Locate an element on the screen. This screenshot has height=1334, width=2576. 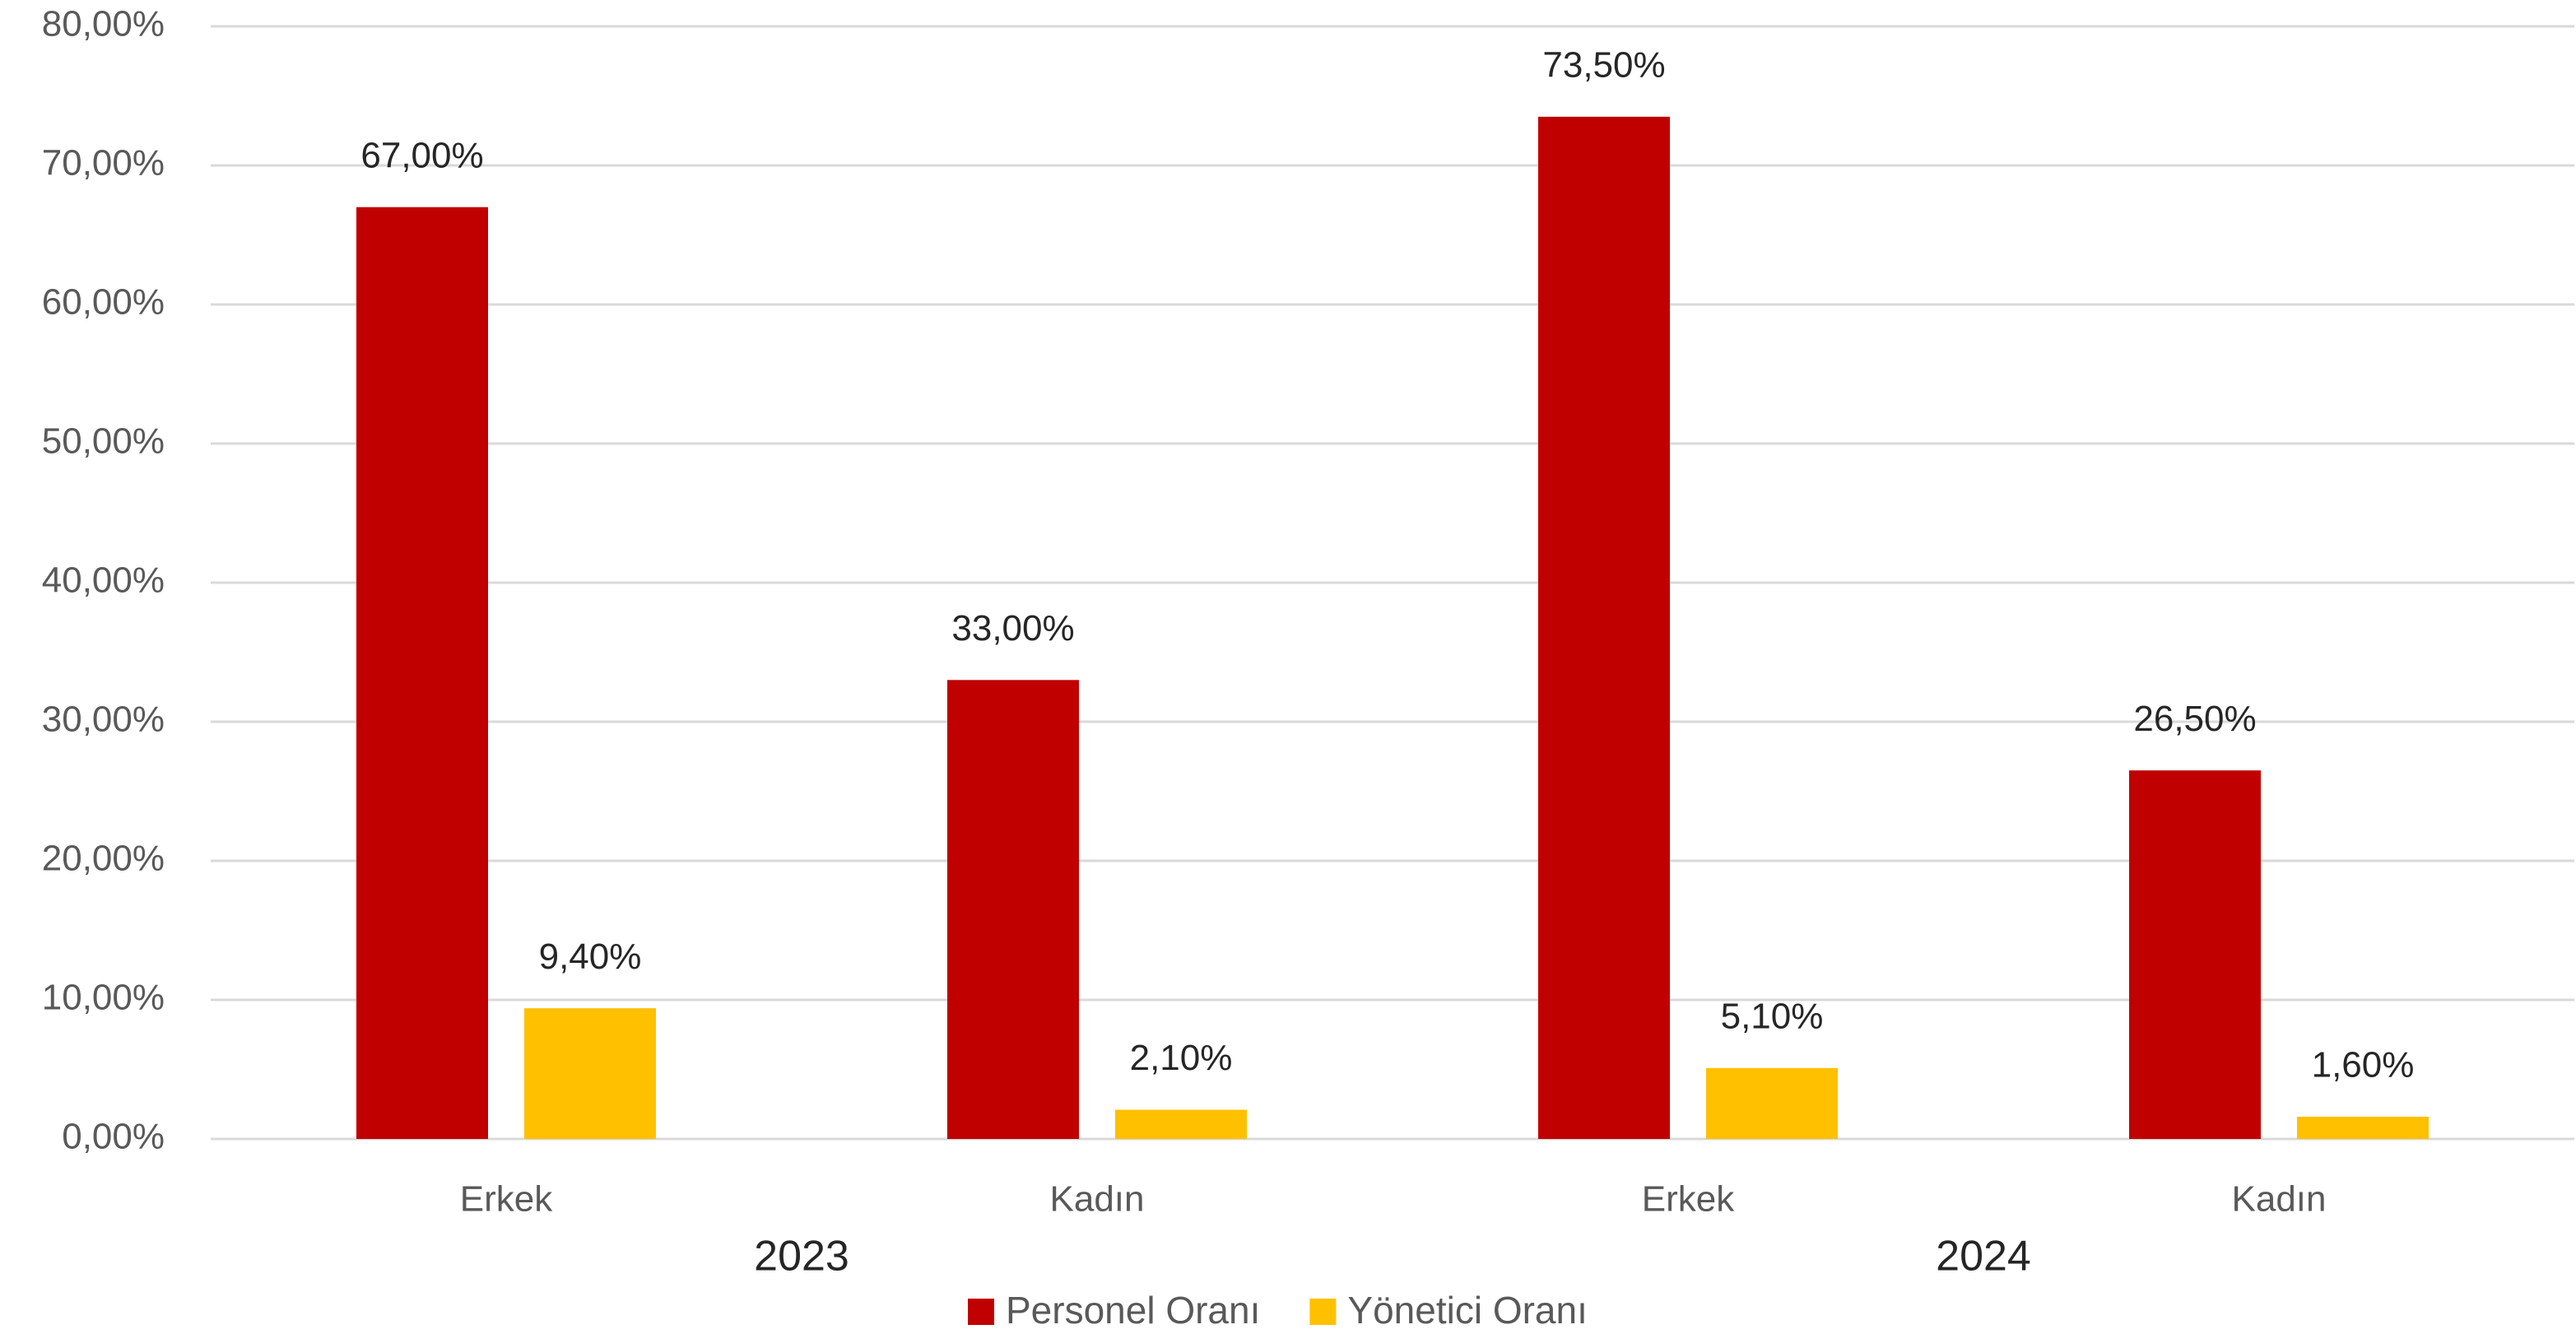
y-tick-label: 10,00% is located at coordinates (103, 998).